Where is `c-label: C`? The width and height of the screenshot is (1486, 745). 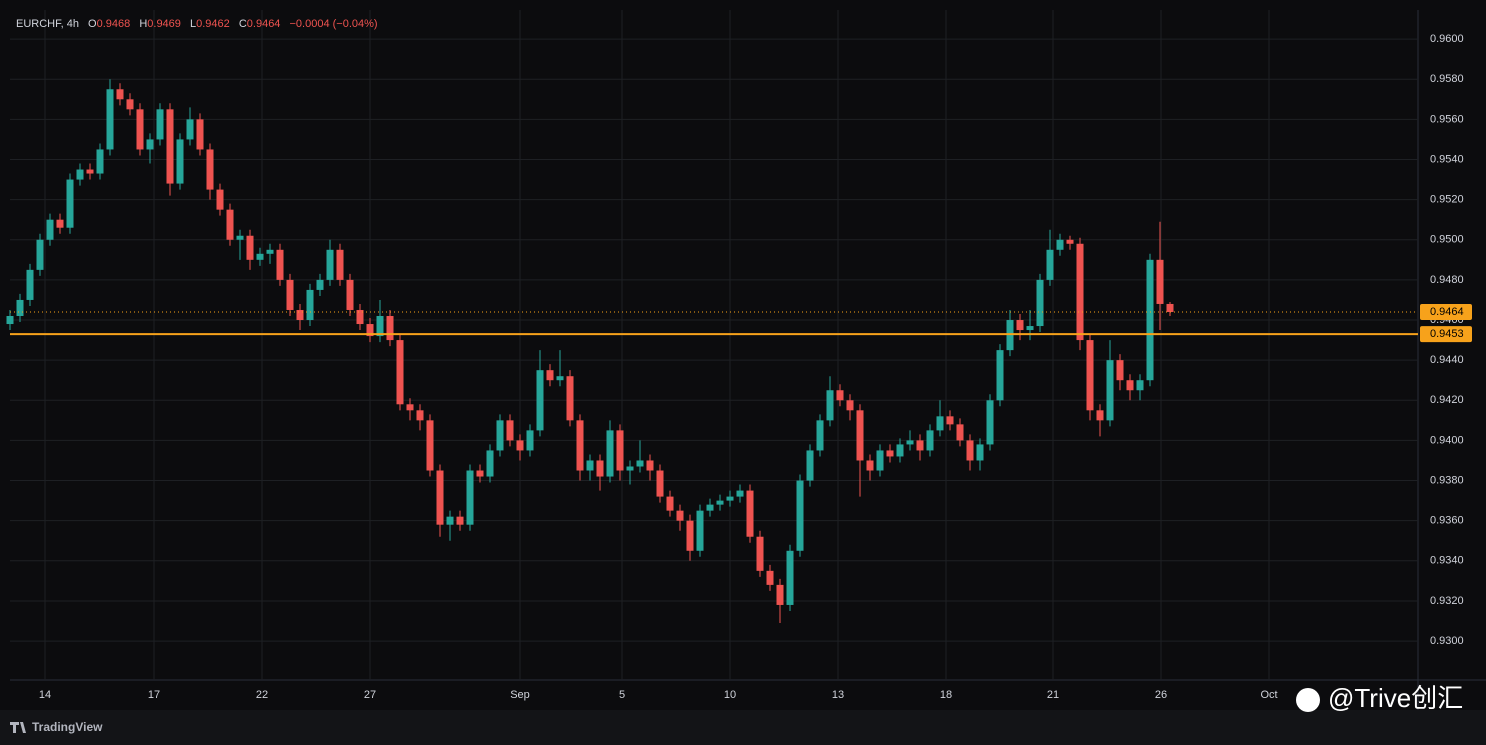
c-label: C is located at coordinates (243, 24).